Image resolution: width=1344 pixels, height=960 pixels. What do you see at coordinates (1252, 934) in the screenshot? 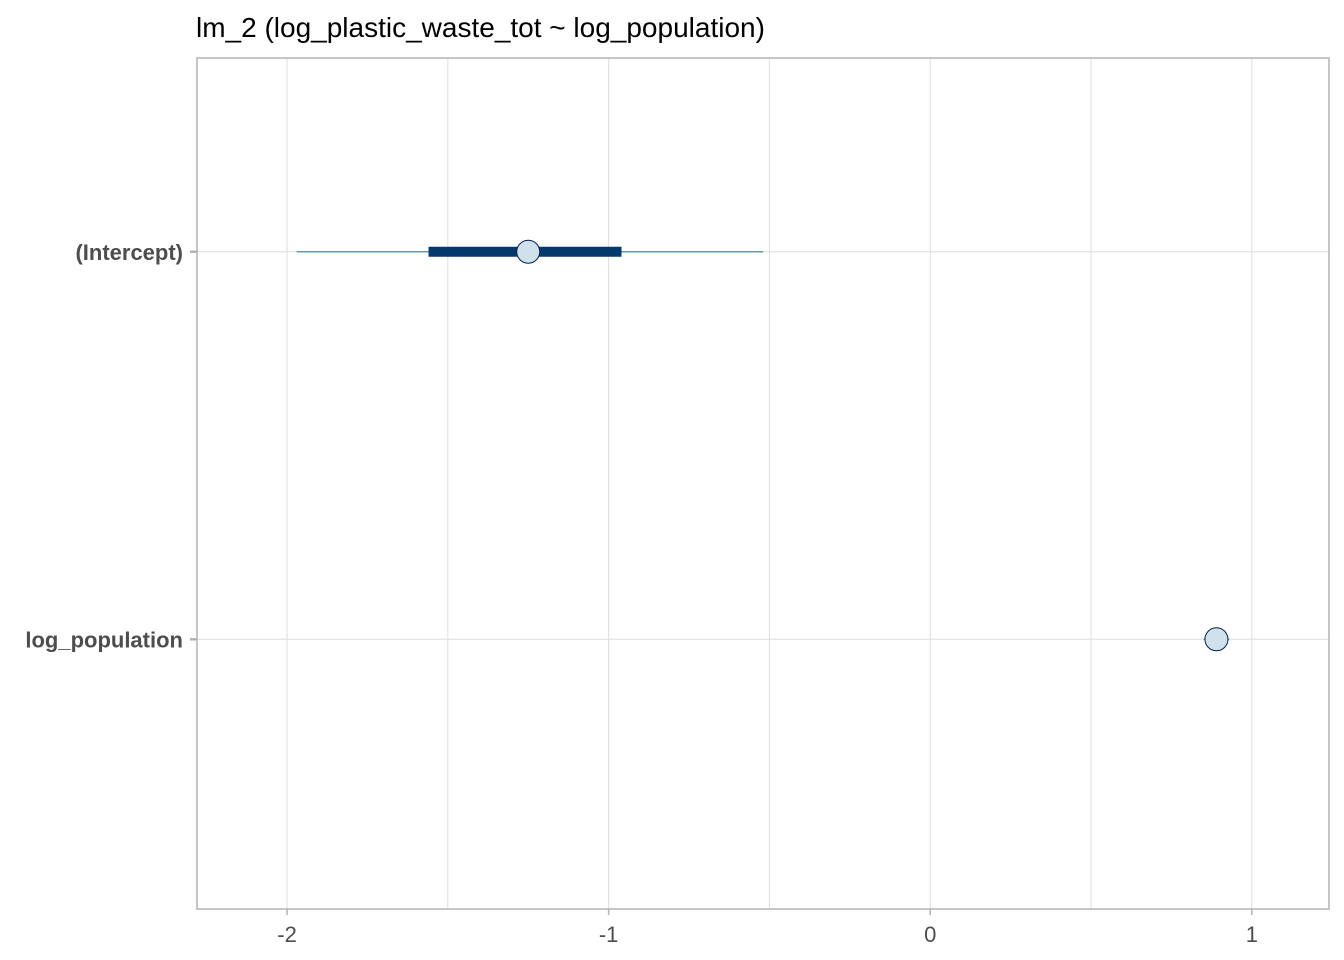
I see `x-tick-label: 1` at bounding box center [1252, 934].